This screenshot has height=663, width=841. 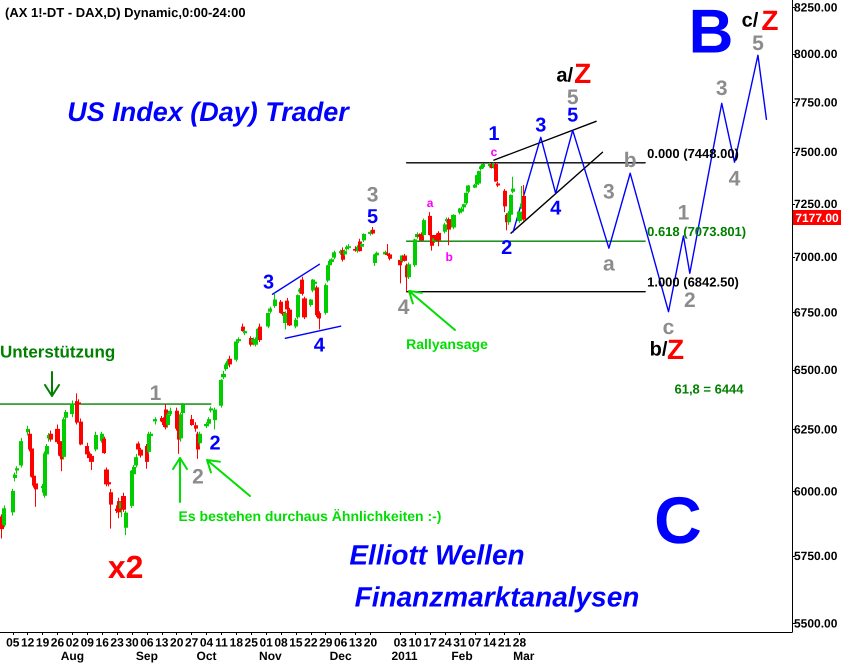 I want to click on y-tick-label: 6000.00, so click(x=816, y=491).